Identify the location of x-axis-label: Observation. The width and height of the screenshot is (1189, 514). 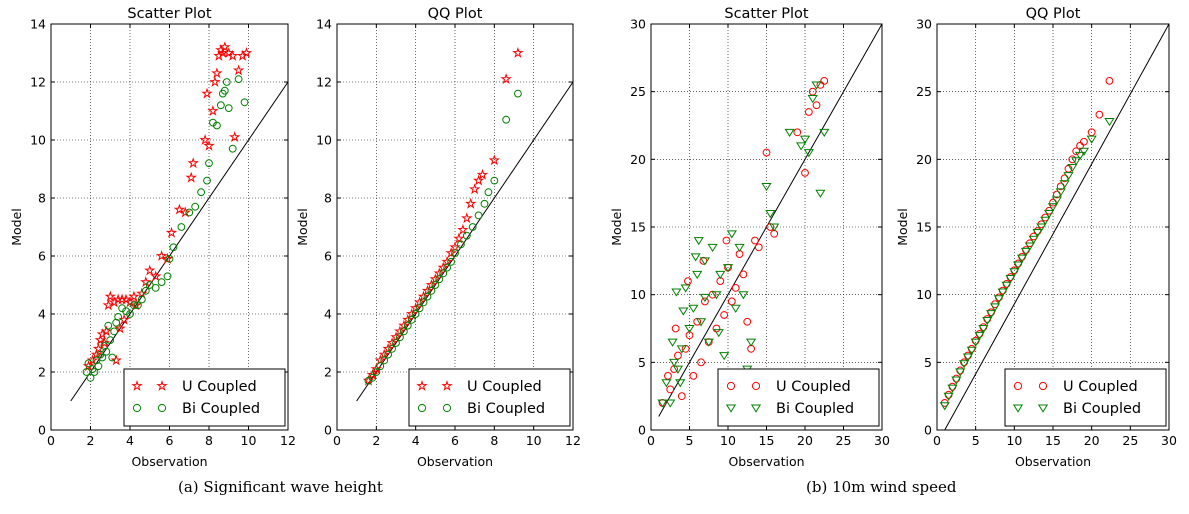
(169, 461).